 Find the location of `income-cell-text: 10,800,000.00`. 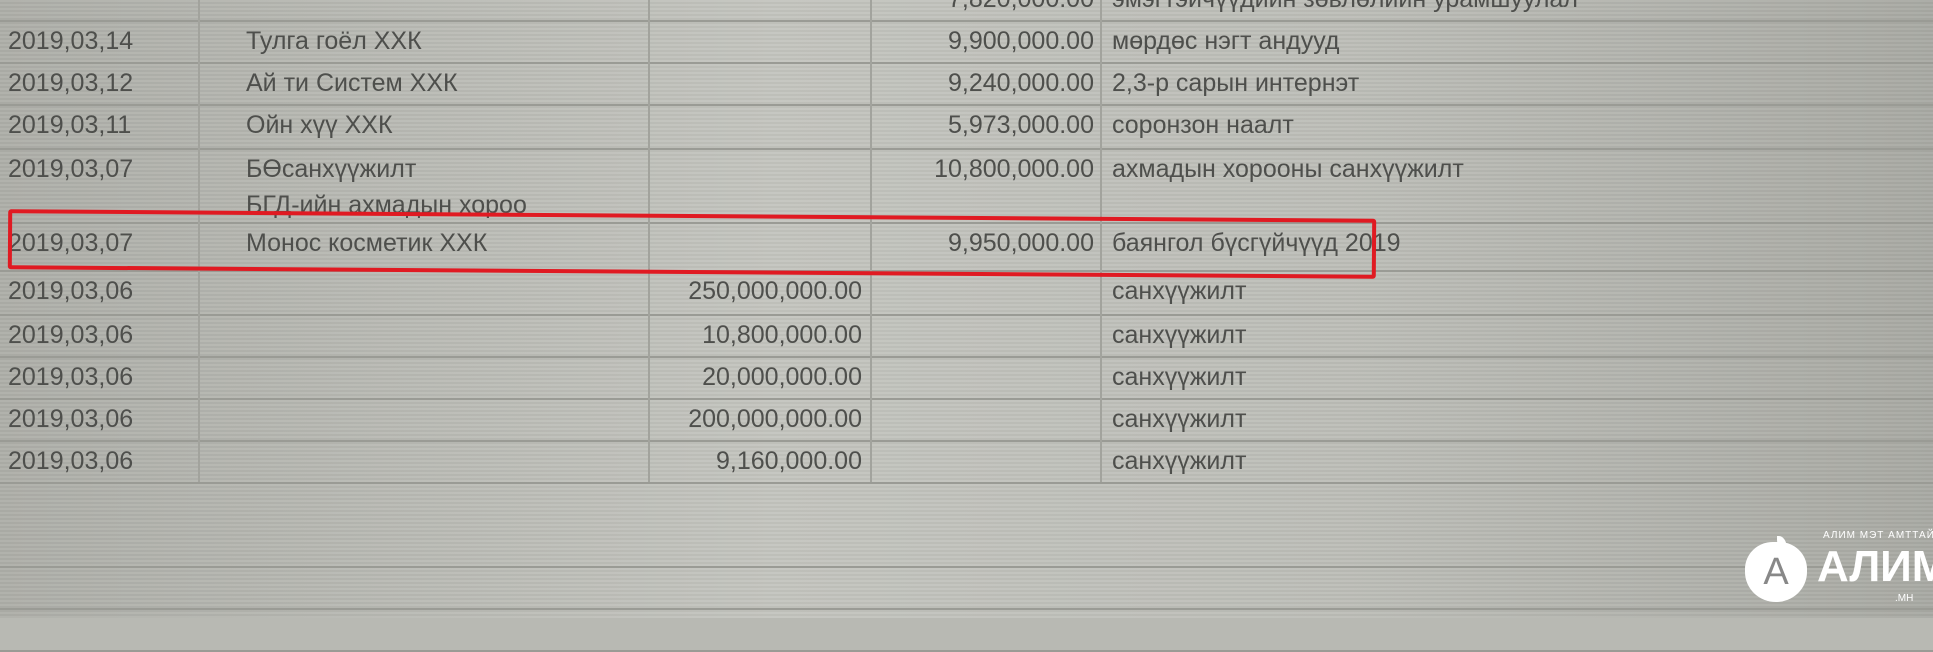

income-cell-text: 10,800,000.00 is located at coordinates (782, 335).